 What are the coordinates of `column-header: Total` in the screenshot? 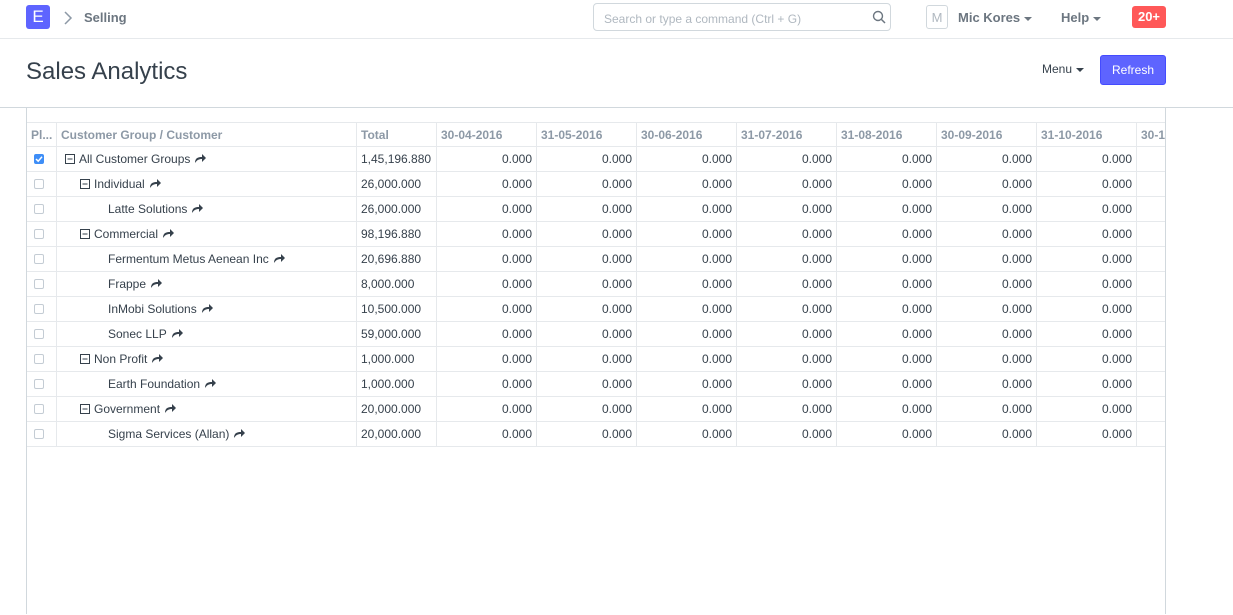 It's located at (397, 134).